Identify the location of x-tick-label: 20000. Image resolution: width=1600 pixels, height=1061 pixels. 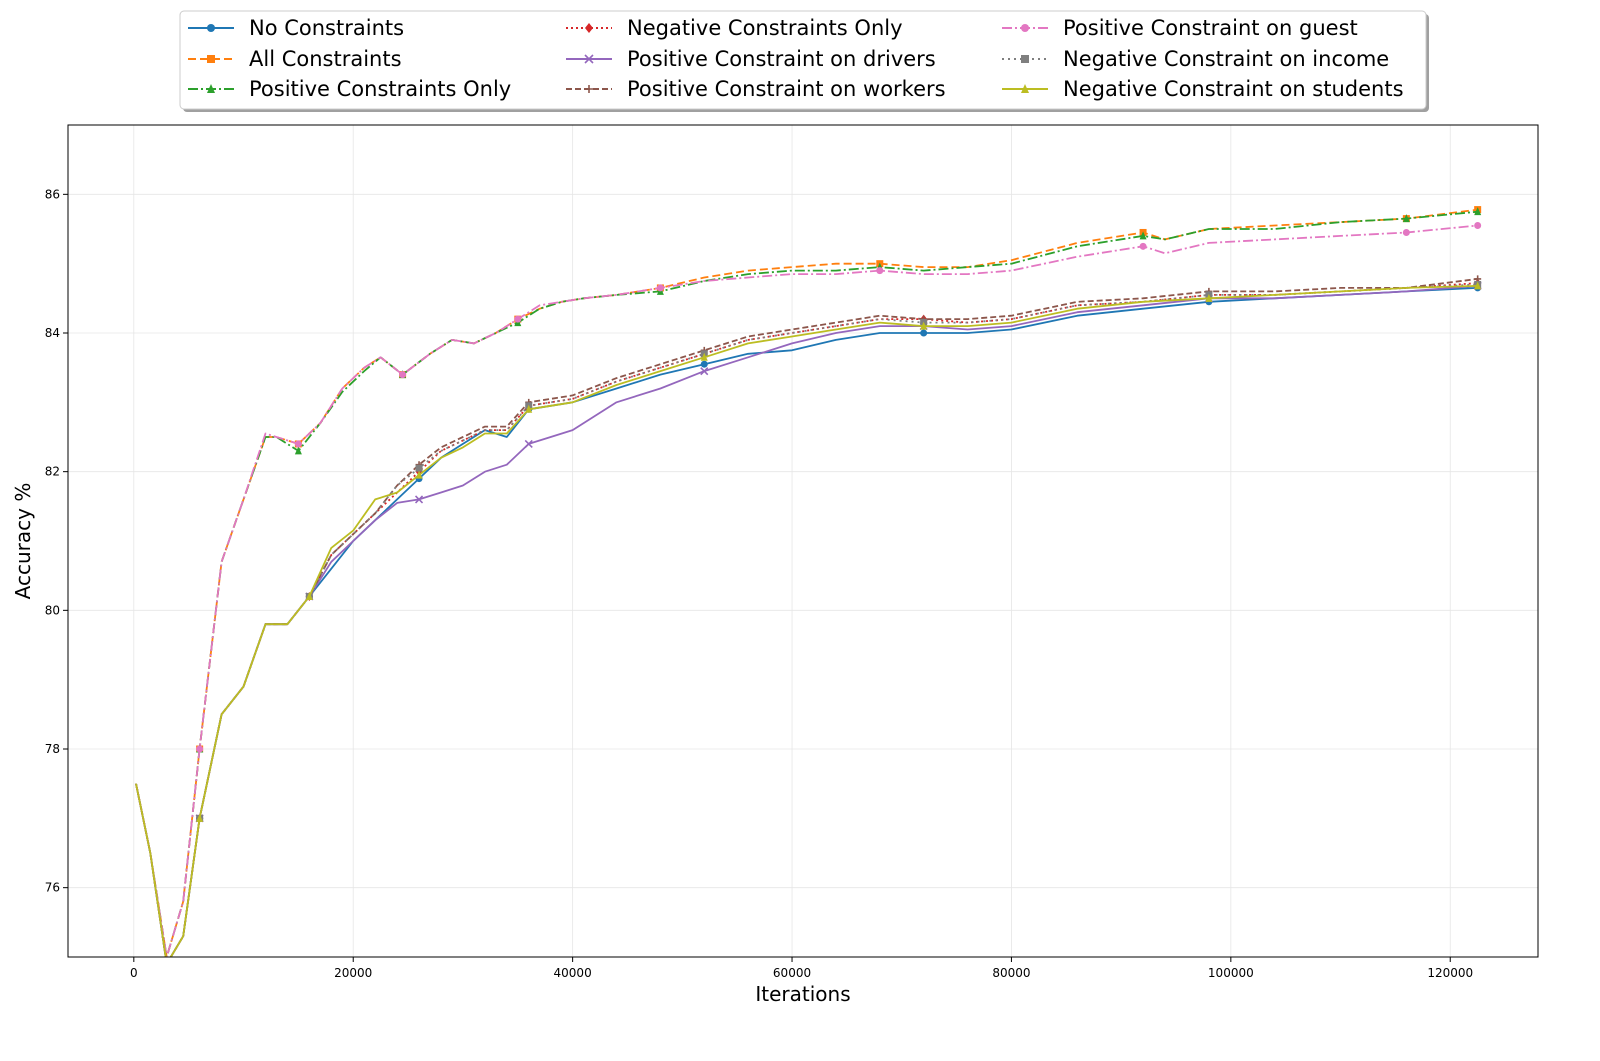
(353, 973).